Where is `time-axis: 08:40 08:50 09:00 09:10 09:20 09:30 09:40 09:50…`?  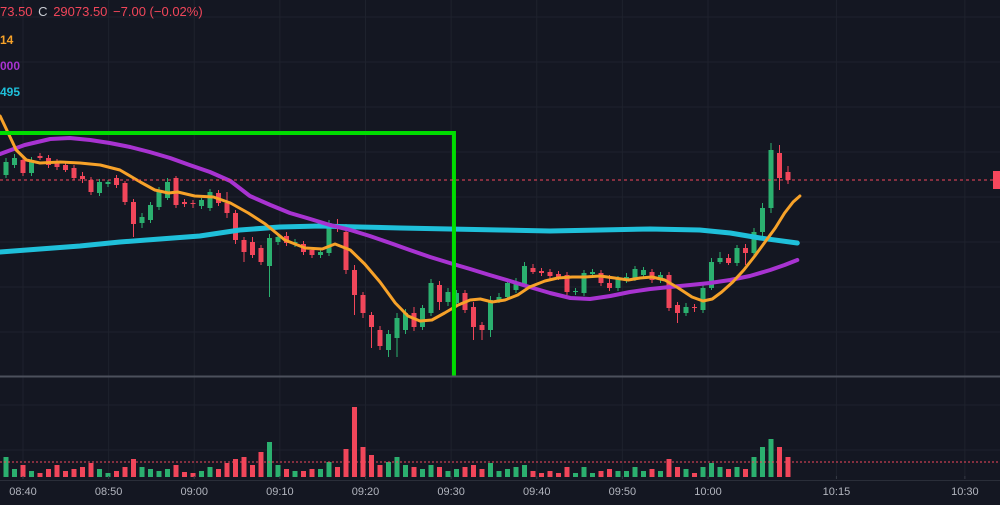 time-axis: 08:40 08:50 09:00 09:10 09:20 09:30 09:40 09:50… is located at coordinates (500, 492).